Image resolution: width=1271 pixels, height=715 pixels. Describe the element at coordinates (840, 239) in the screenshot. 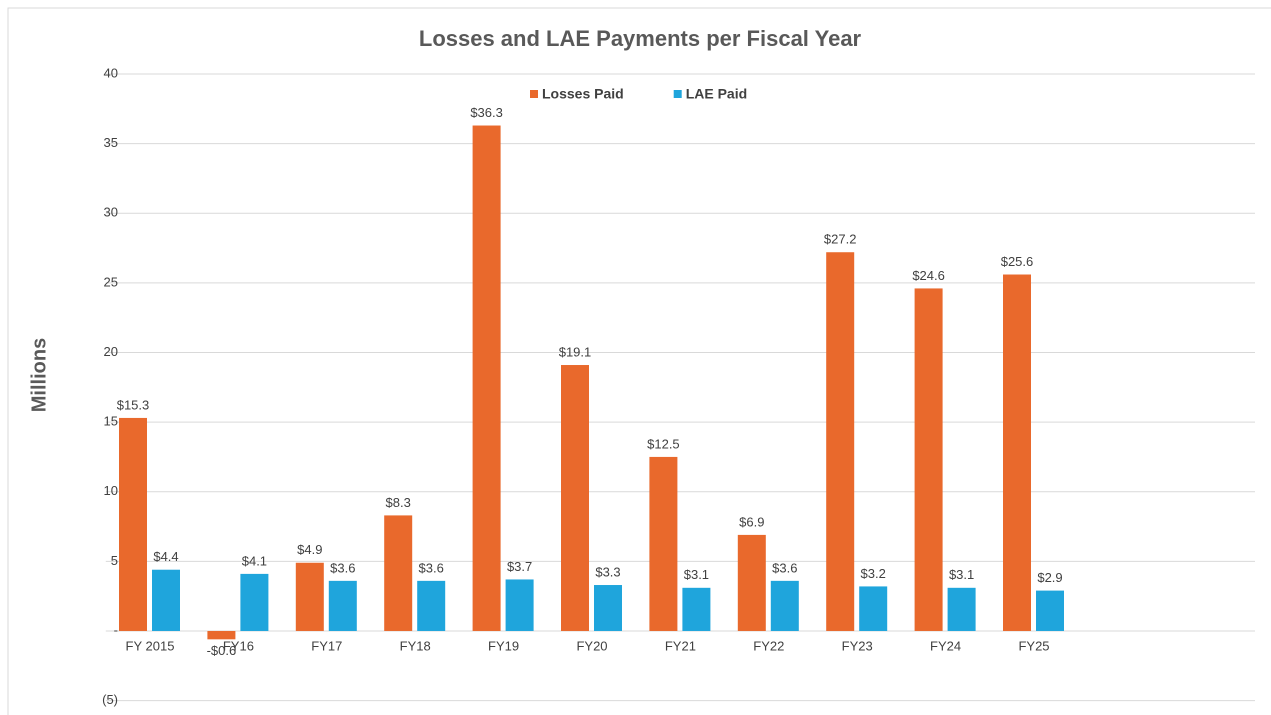

I see `data-label: $27.2` at that location.